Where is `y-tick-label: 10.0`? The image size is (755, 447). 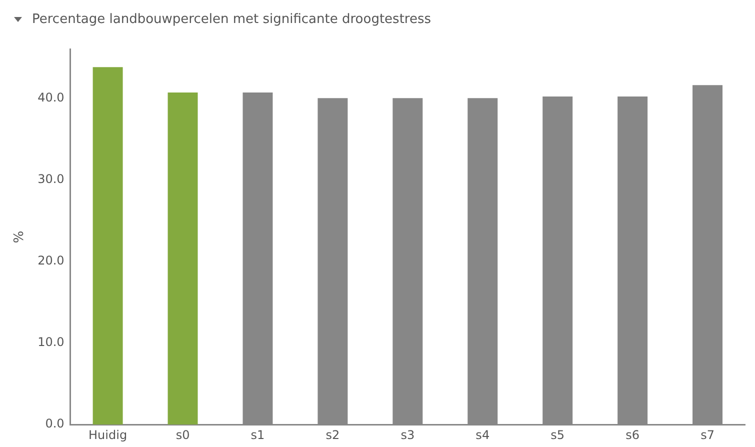 y-tick-label: 10.0 is located at coordinates (51, 342).